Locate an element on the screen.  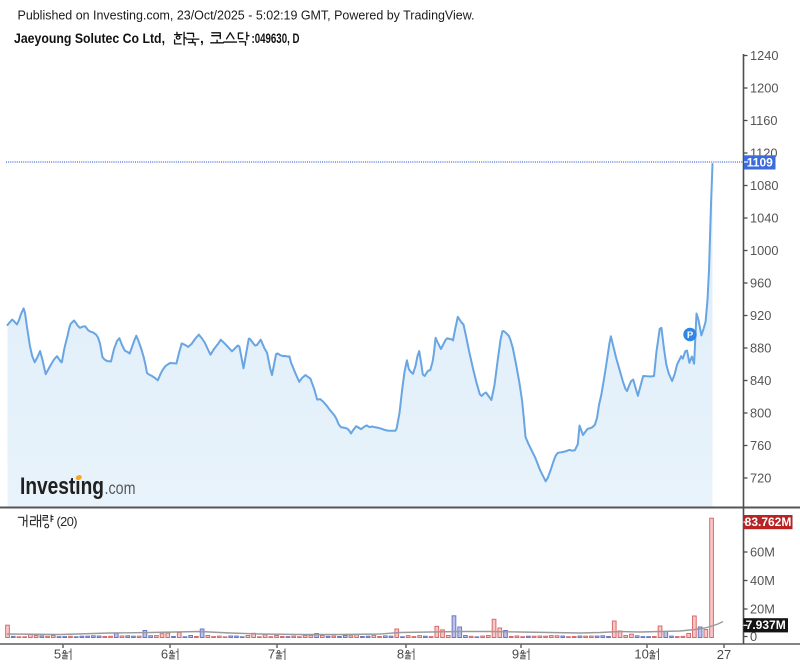
svg-text: .com is located at coordinates (120, 488).